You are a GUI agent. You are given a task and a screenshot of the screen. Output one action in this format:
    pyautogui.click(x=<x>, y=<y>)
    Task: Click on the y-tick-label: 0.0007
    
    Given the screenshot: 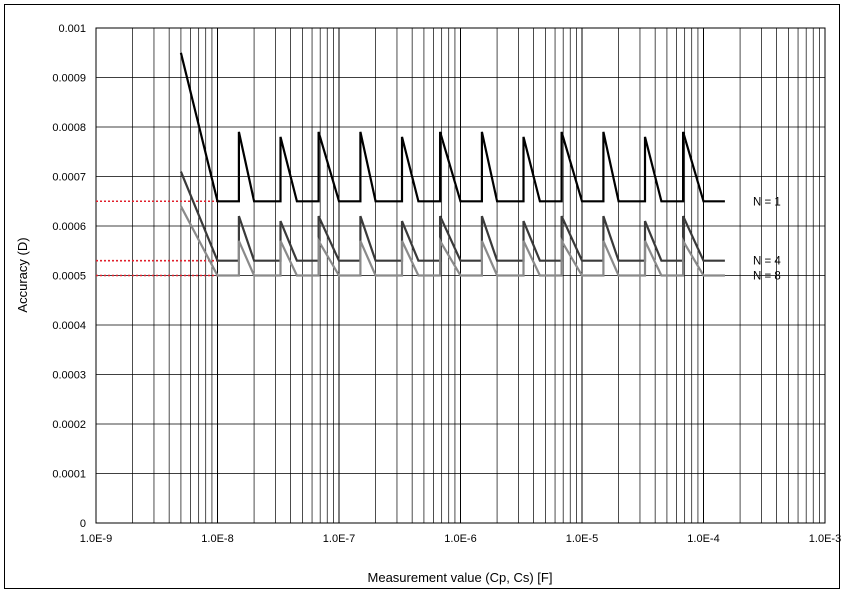 What is the action you would take?
    pyautogui.click(x=69, y=178)
    